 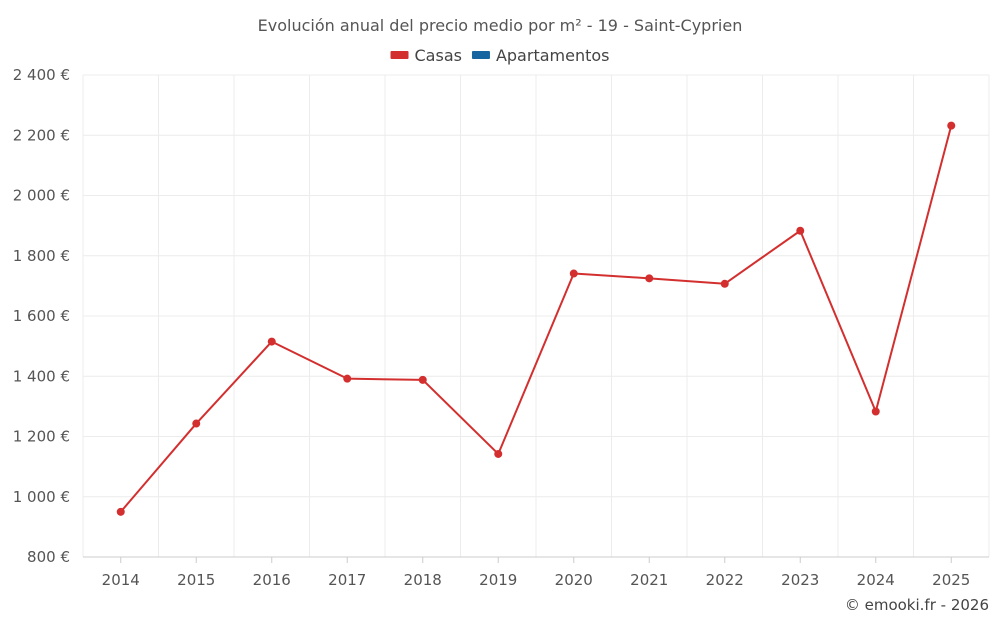 What do you see at coordinates (951, 580) in the screenshot?
I see `x-tick-label: 2025` at bounding box center [951, 580].